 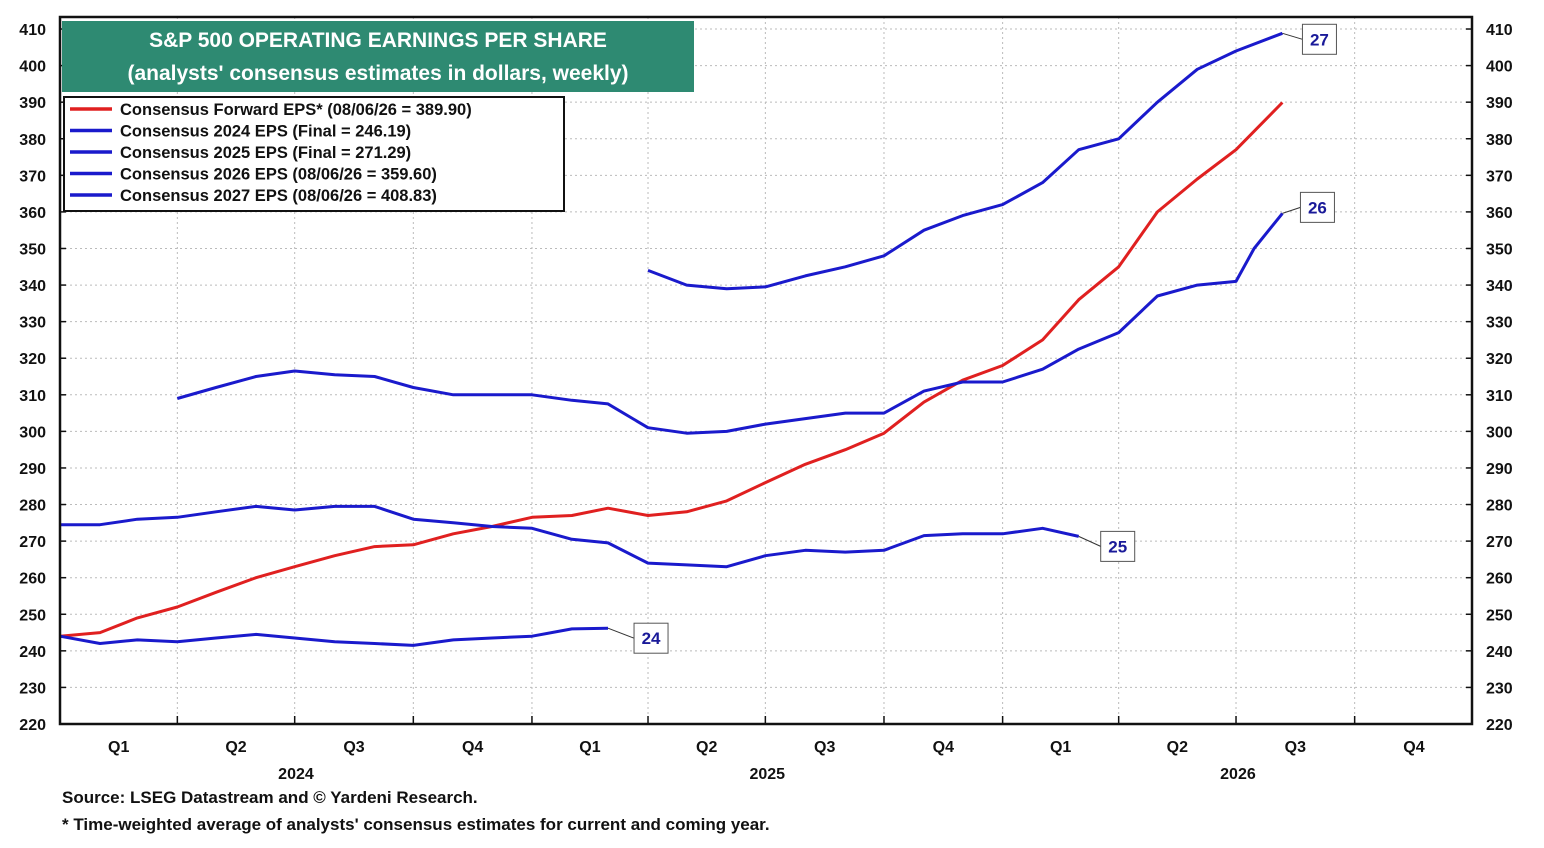 What do you see at coordinates (1499, 579) in the screenshot?
I see `y-tick-label-right: 260` at bounding box center [1499, 579].